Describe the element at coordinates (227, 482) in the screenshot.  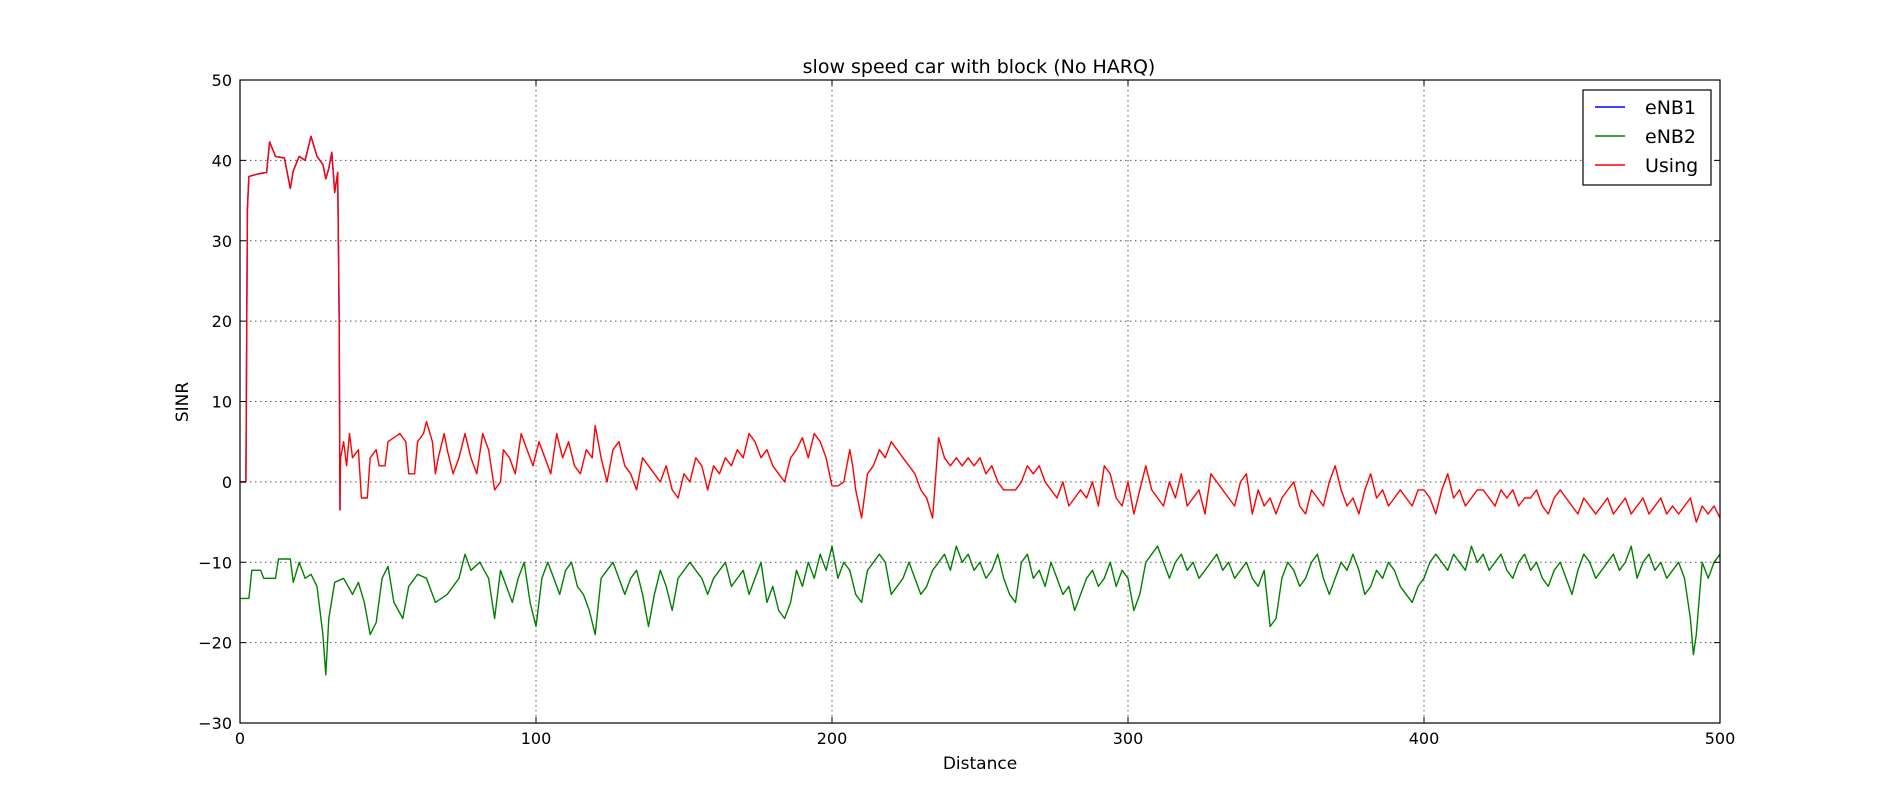
I see `y-tick-label: 0` at that location.